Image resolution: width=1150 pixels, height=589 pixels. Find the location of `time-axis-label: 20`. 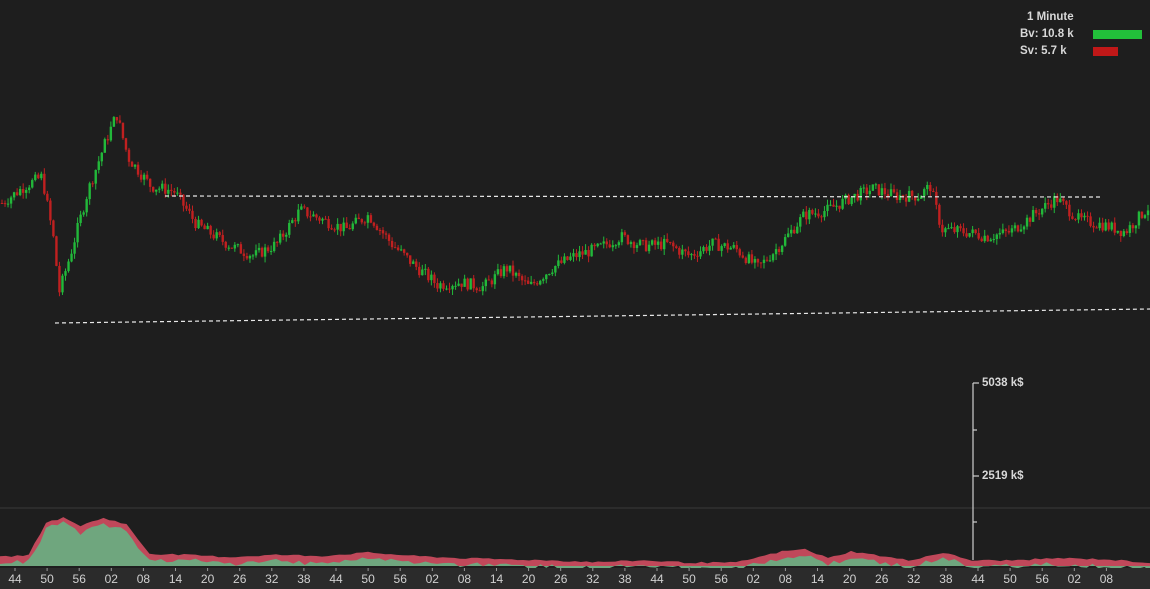

time-axis-label: 20 is located at coordinates (529, 579).